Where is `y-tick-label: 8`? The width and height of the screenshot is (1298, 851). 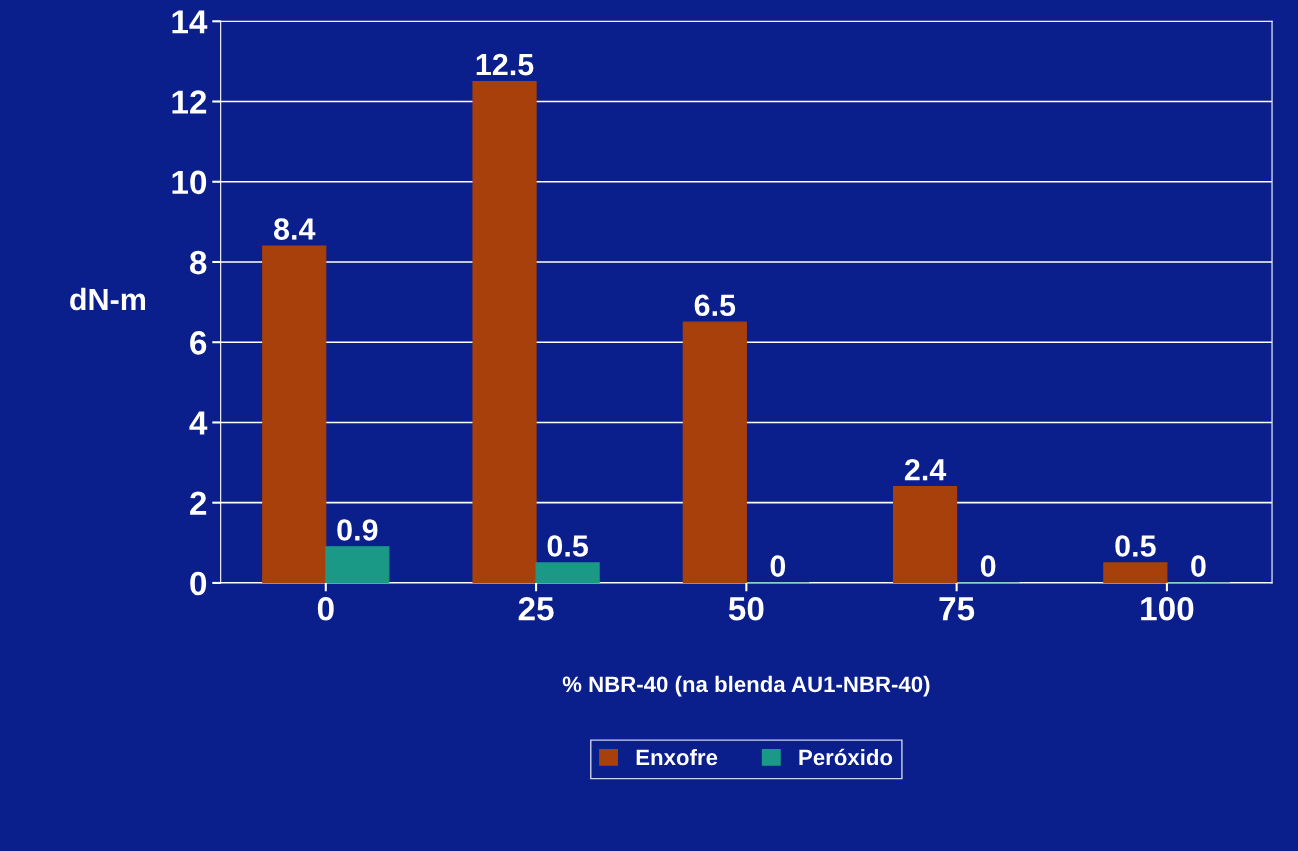 y-tick-label: 8 is located at coordinates (198, 262).